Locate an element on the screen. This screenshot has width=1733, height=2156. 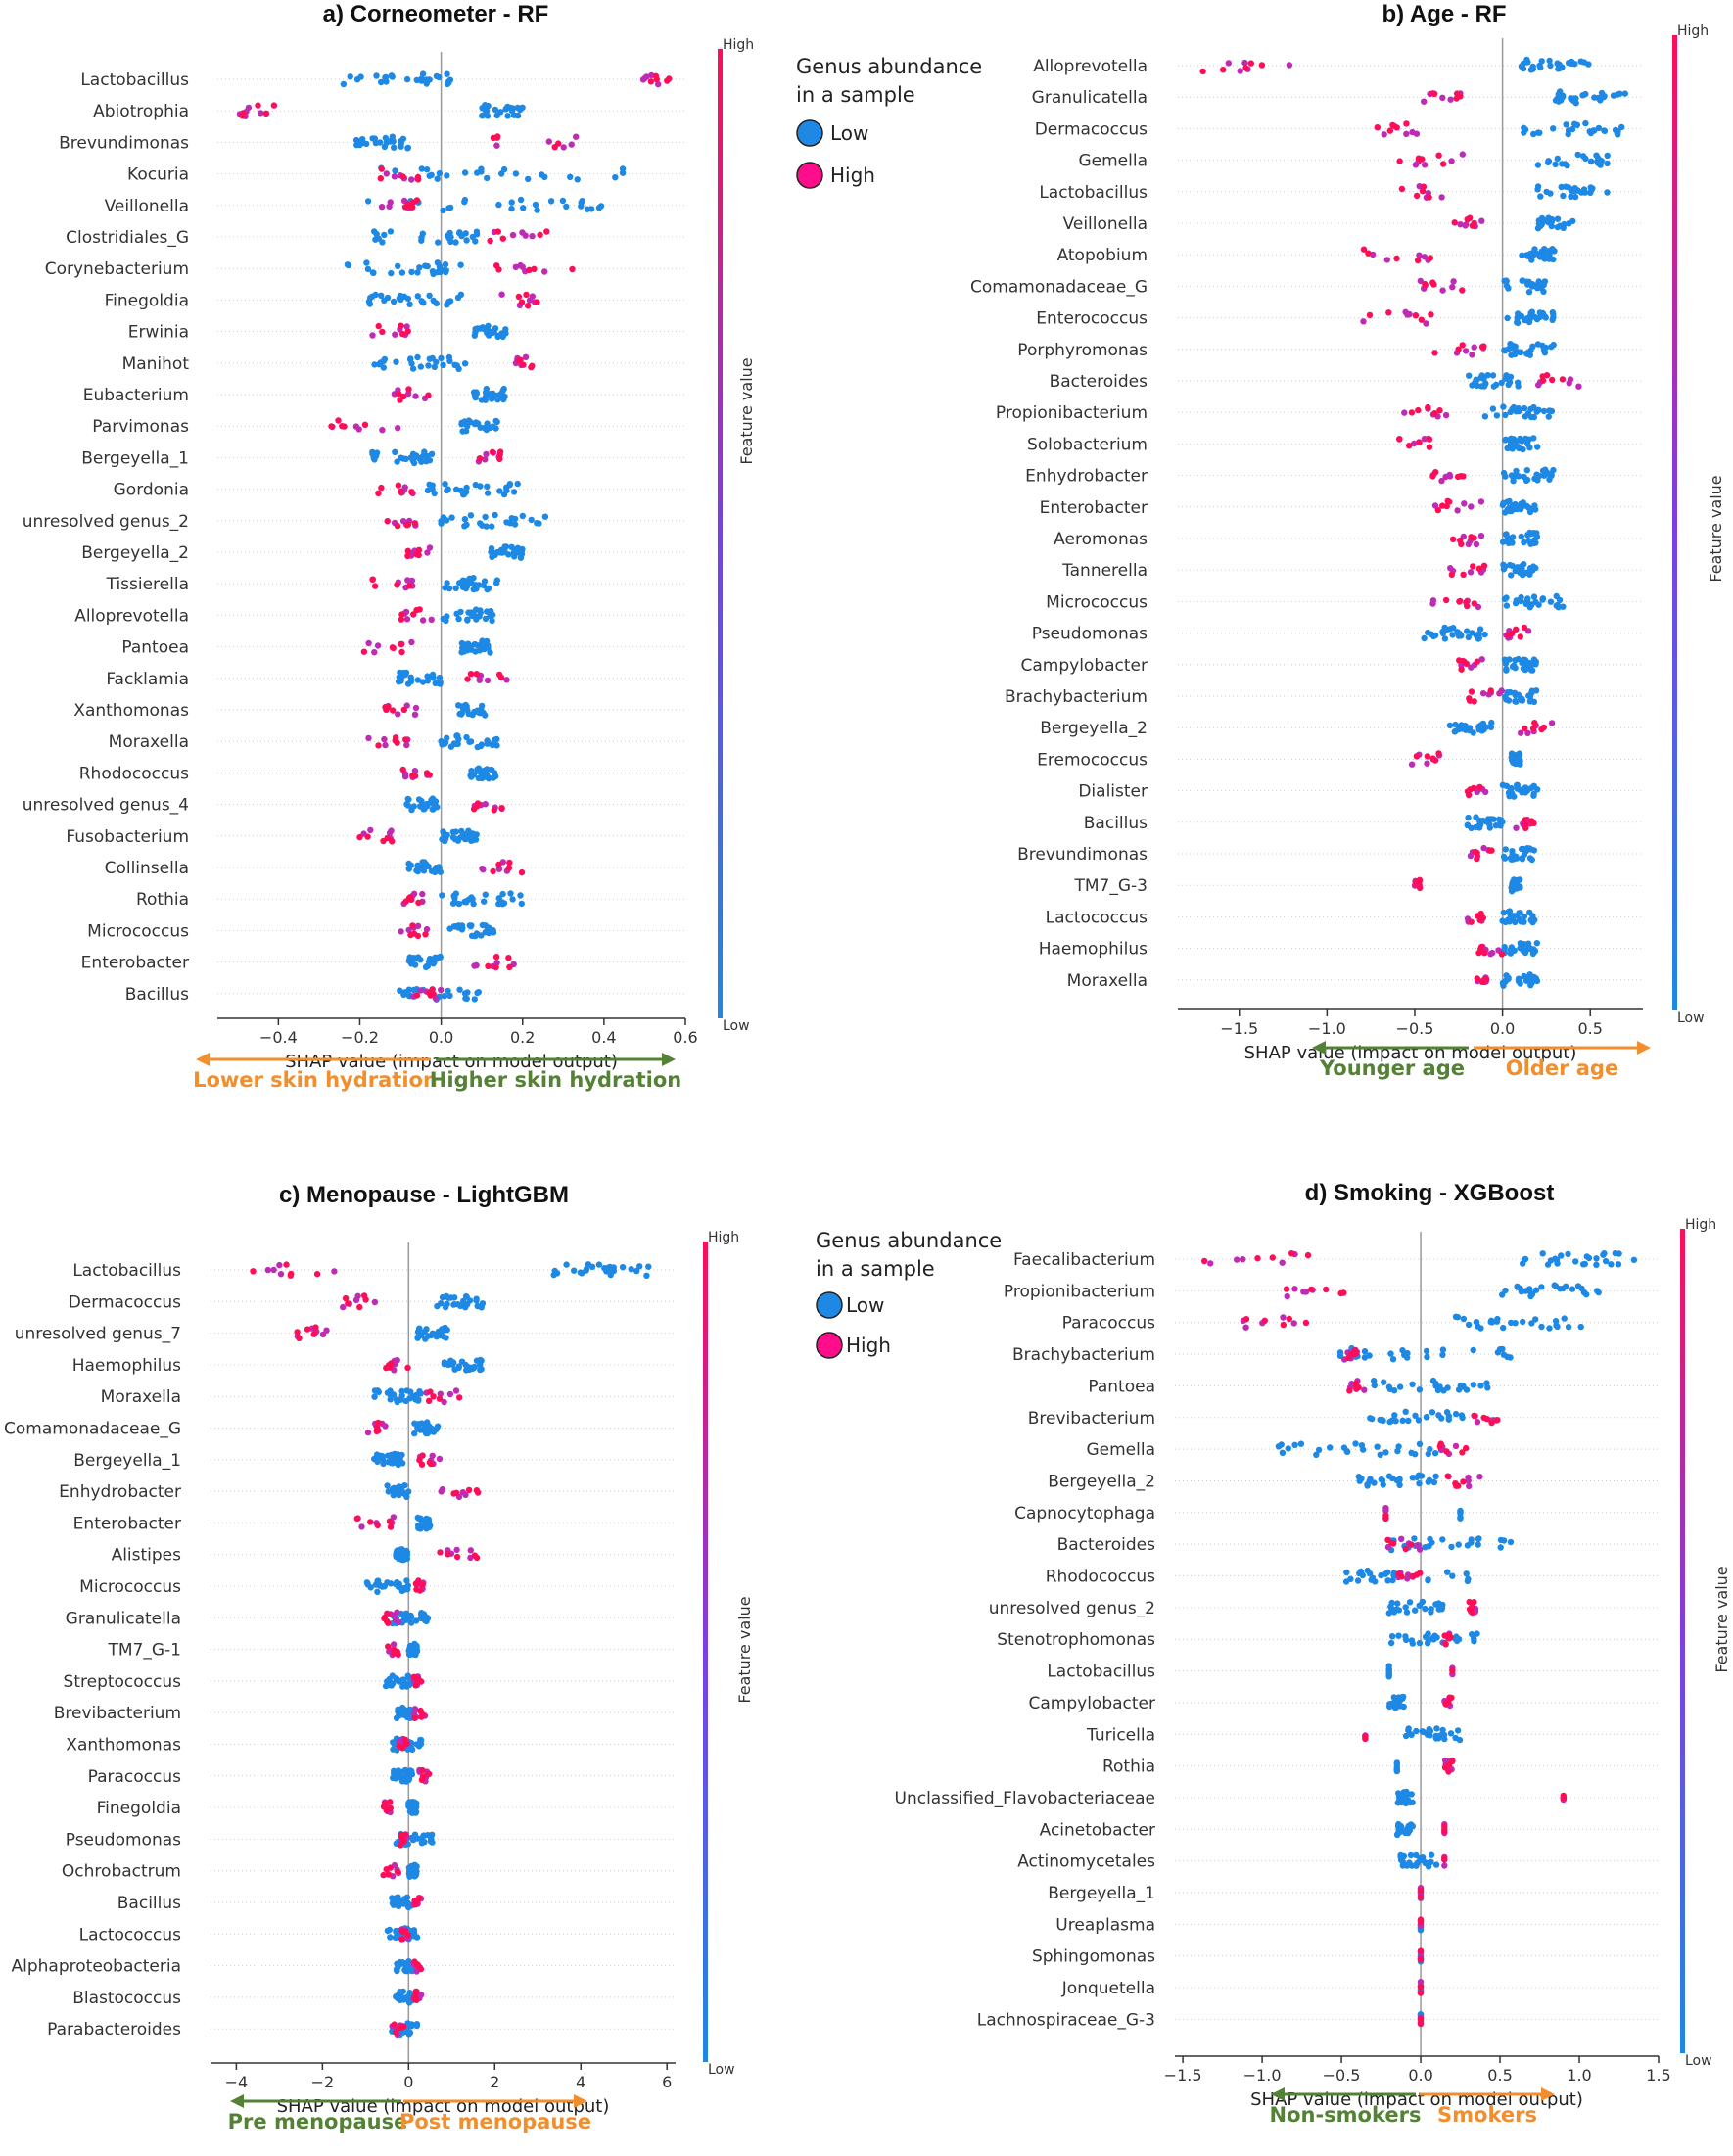
feature-label: Ochrobactrum is located at coordinates (121, 1872).